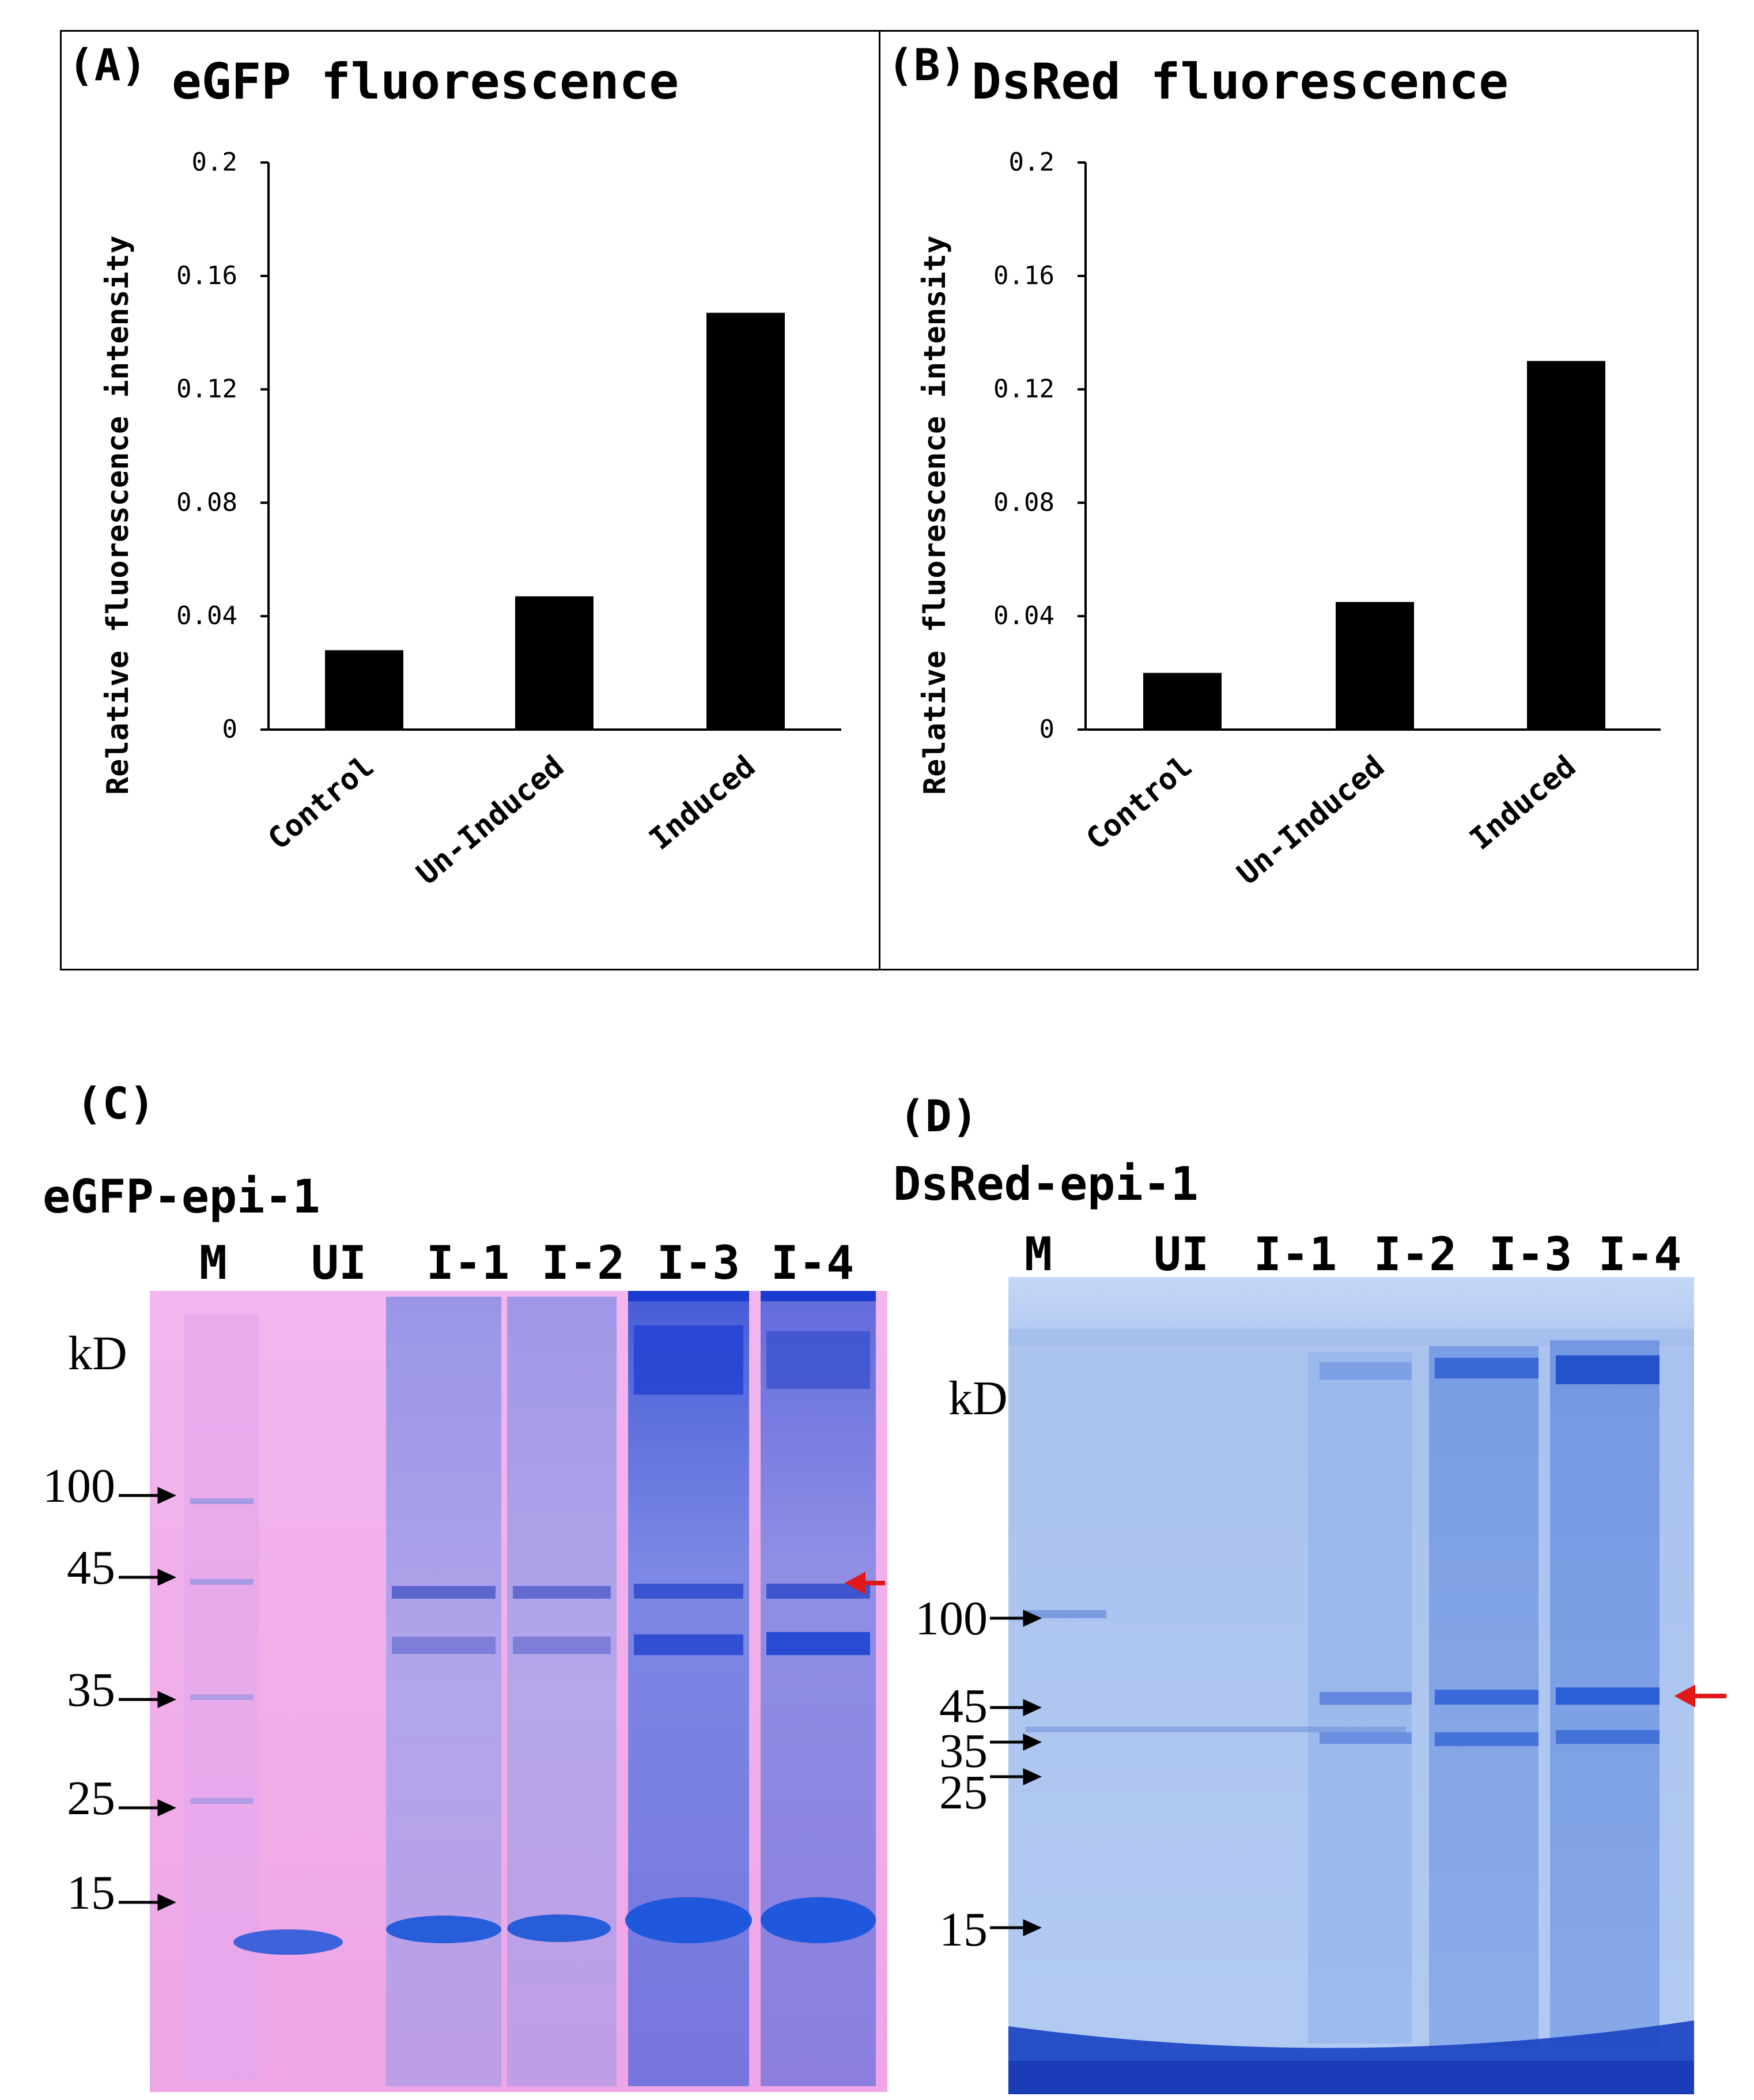  I want to click on gel-c-marker-15: 15, so click(91, 1893).